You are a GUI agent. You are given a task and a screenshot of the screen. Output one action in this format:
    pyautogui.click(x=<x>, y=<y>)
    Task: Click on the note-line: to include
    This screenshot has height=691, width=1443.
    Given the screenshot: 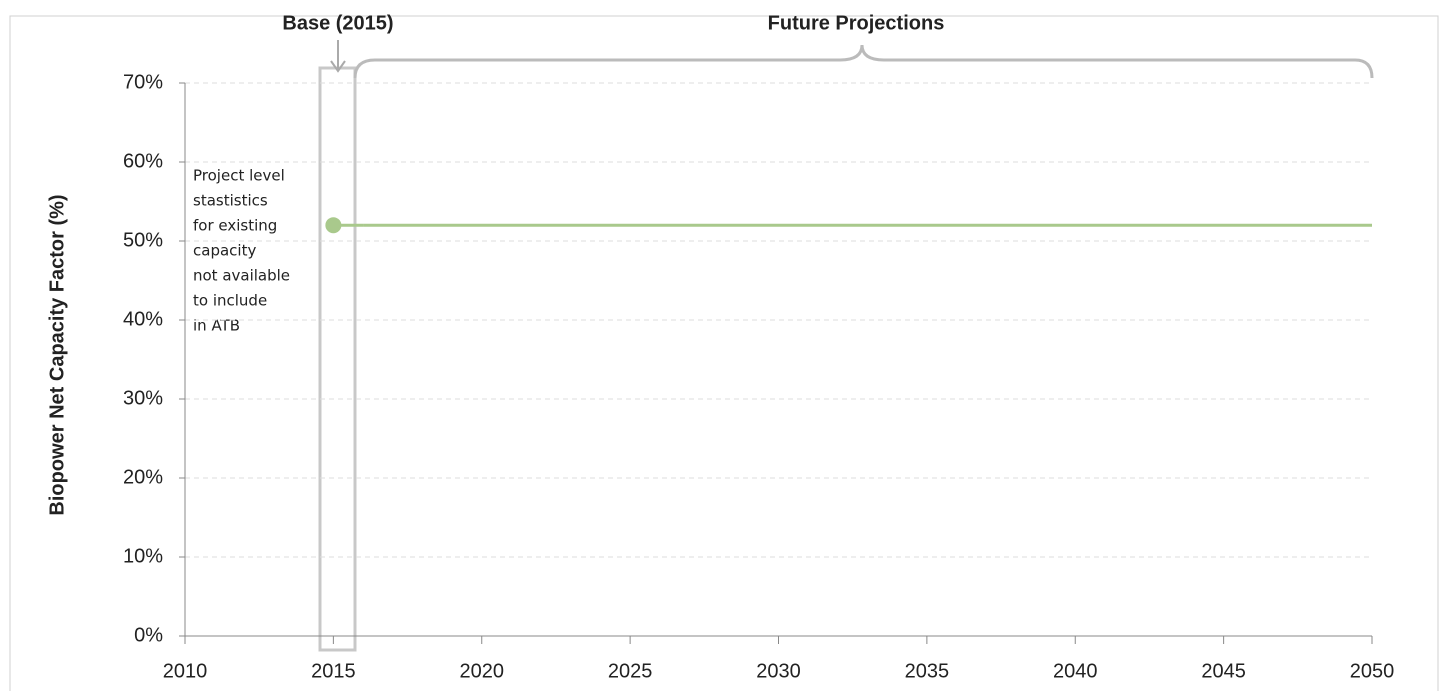 What is the action you would take?
    pyautogui.click(x=230, y=301)
    